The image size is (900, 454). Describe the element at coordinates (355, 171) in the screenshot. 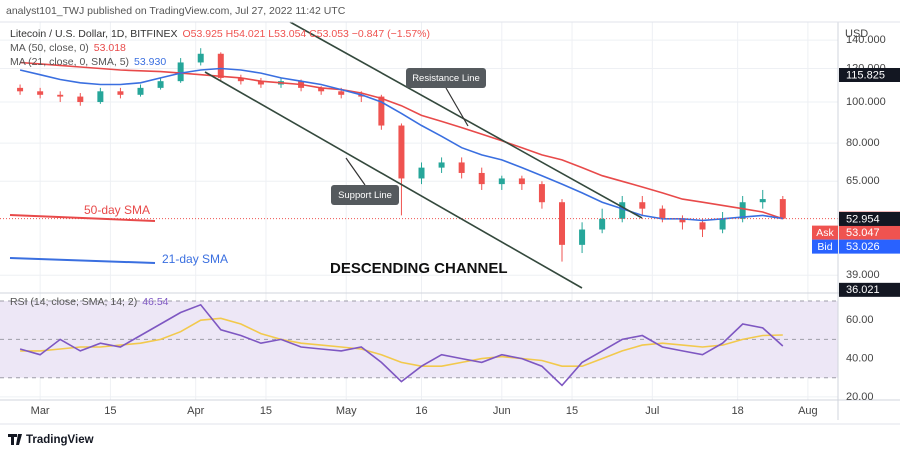

I see `support-pointer` at that location.